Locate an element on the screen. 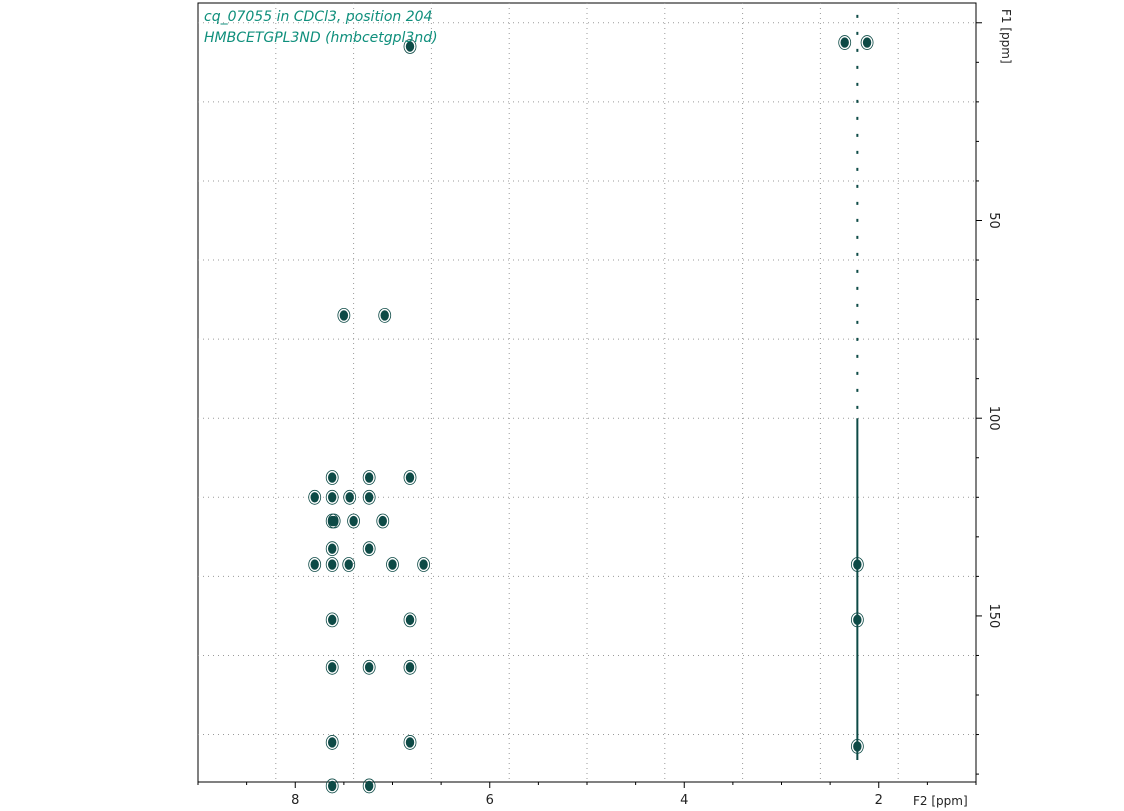  title-line-1: cq_07055 in CDCl3, position 204 is located at coordinates (318, 17).